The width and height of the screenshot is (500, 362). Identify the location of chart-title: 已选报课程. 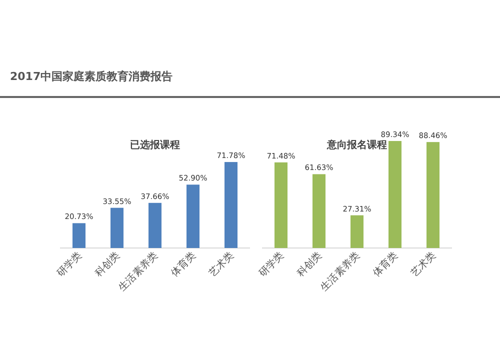
(155, 145).